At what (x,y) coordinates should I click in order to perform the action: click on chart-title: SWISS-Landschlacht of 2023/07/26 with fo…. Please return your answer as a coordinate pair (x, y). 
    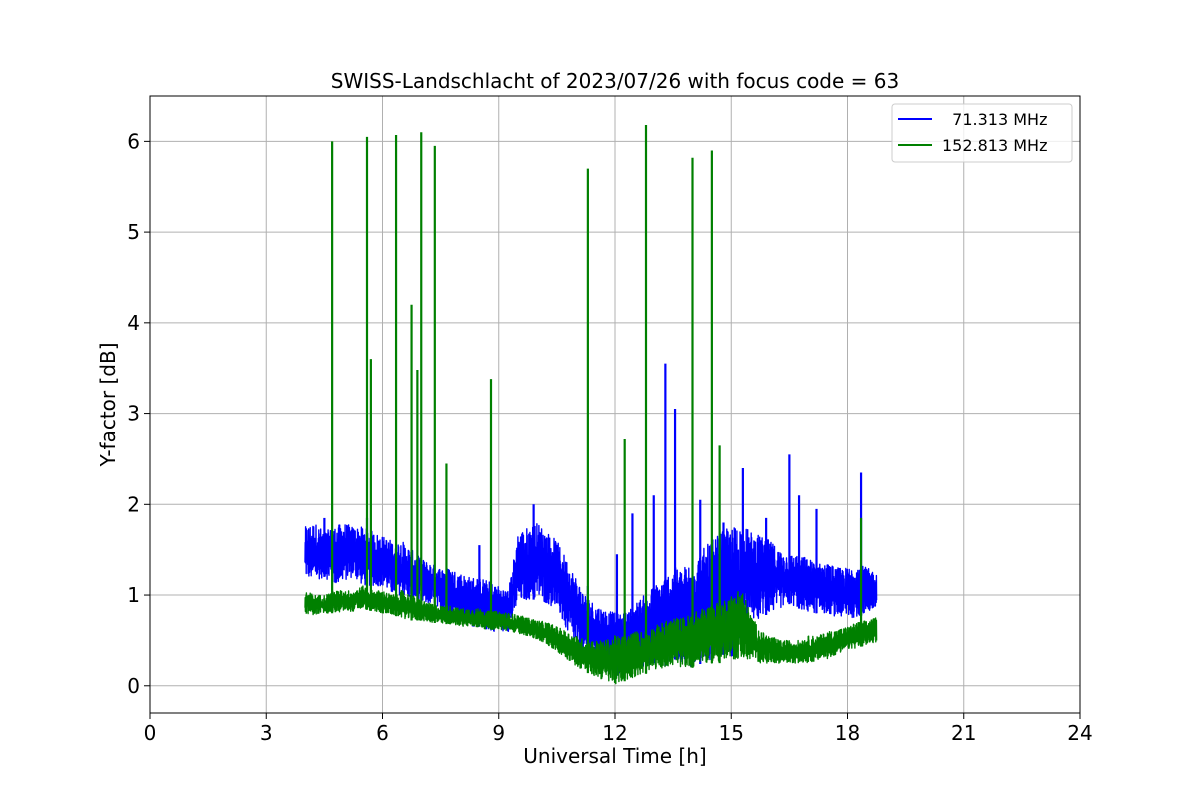
    Looking at the image, I should click on (615, 81).